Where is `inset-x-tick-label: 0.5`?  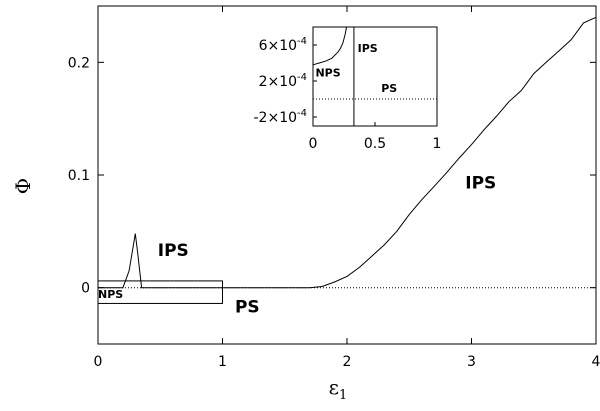
inset-x-tick-label: 0.5 is located at coordinates (375, 144).